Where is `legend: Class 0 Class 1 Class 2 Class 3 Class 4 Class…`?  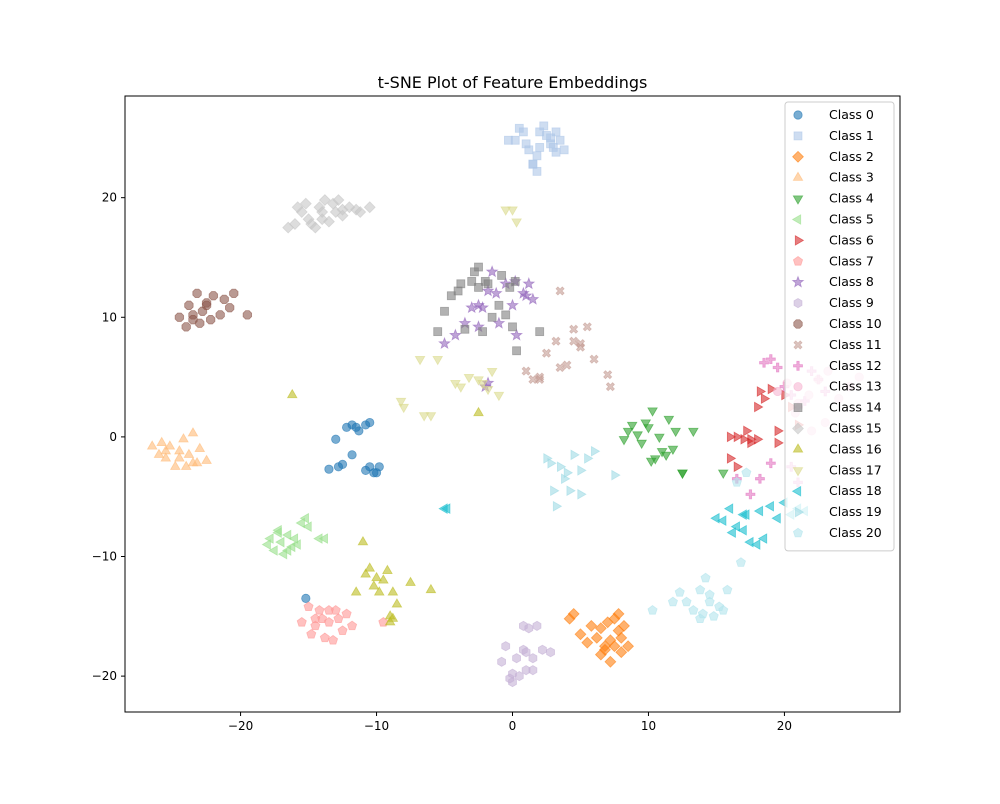
legend: Class 0 Class 1 Class 2 Class 3 Class 4 Class… is located at coordinates (839, 326).